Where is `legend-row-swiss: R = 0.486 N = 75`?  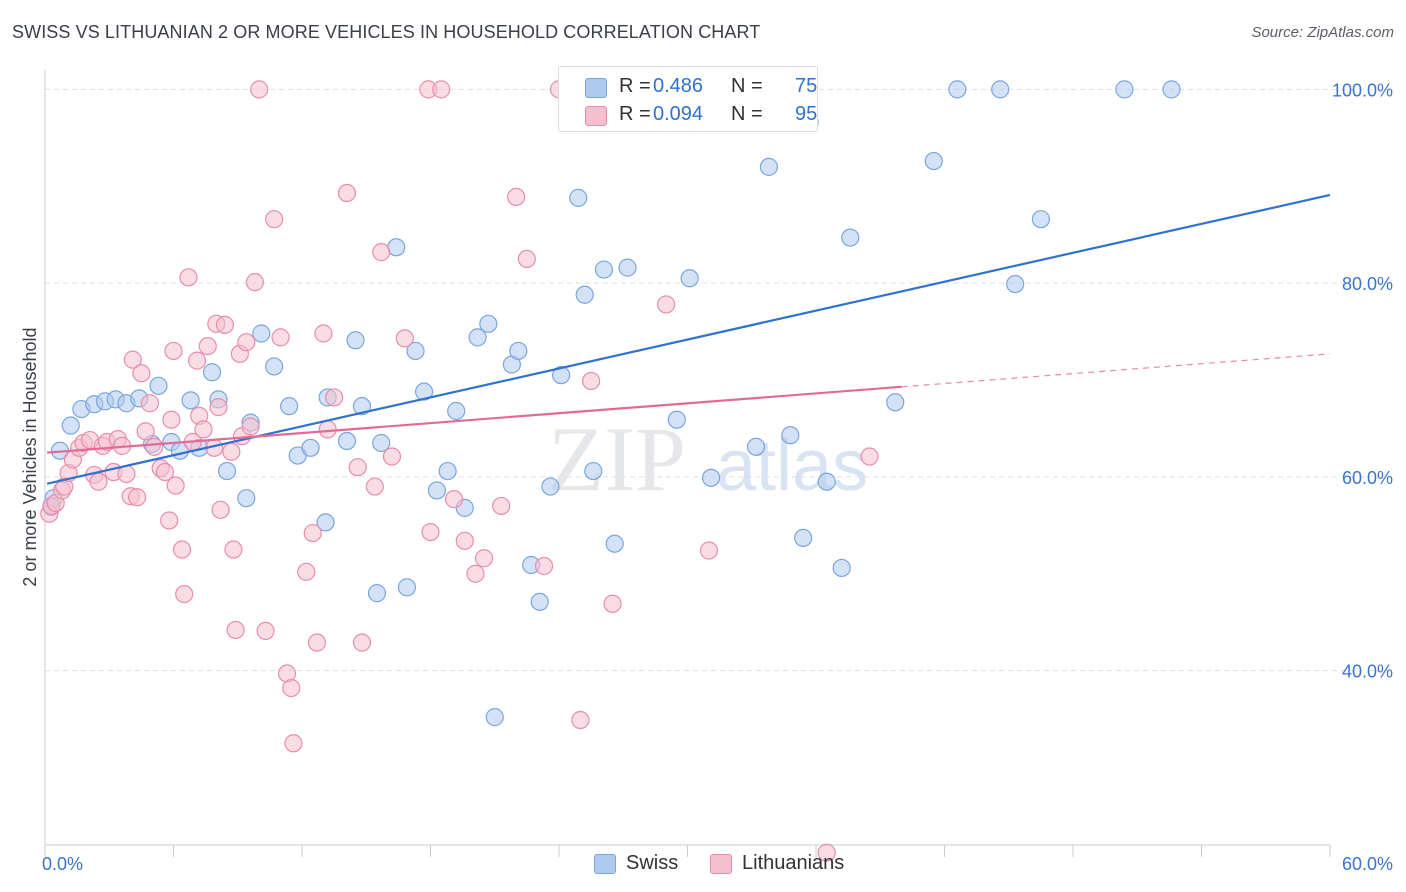
legend-row-swiss: R = 0.486 N = 75 is located at coordinates (688, 87).